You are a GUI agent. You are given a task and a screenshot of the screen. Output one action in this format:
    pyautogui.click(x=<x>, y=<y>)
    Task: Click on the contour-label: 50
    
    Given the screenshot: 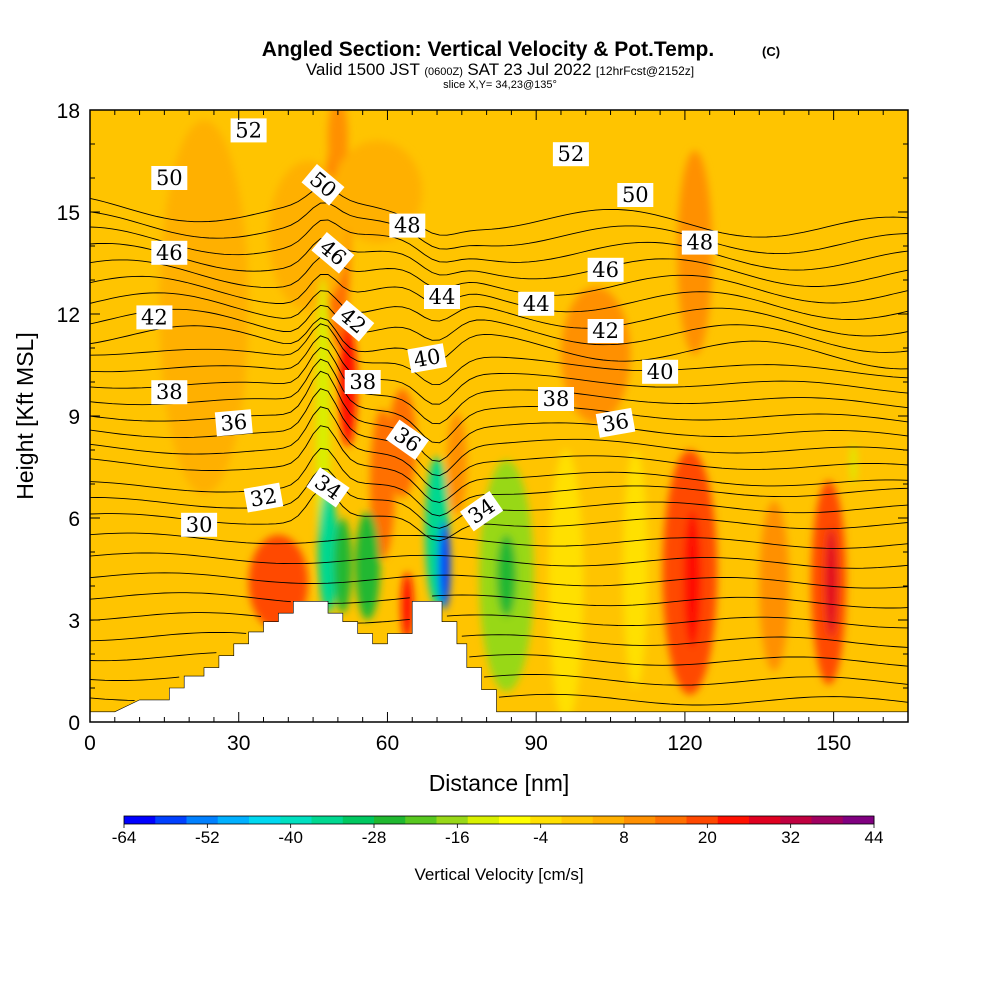 What is the action you would take?
    pyautogui.click(x=635, y=195)
    